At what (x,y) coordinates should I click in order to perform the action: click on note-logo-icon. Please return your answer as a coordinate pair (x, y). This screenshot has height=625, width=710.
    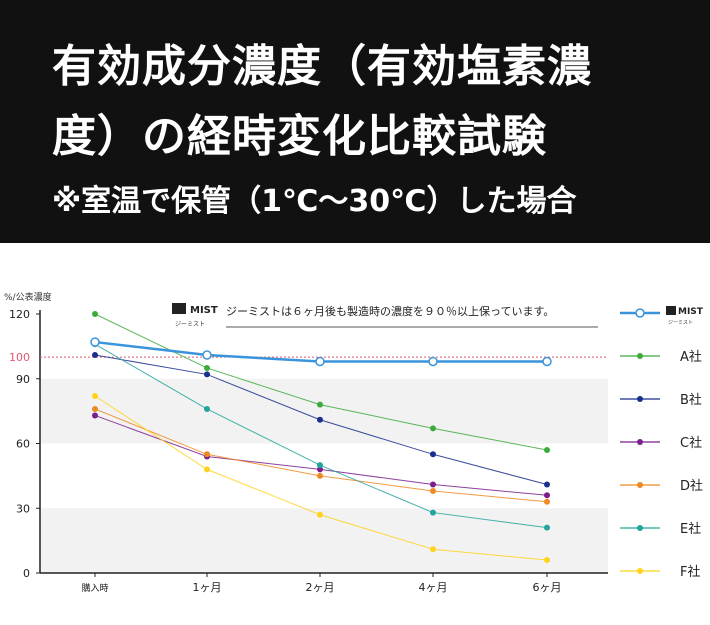
    Looking at the image, I should click on (179, 308).